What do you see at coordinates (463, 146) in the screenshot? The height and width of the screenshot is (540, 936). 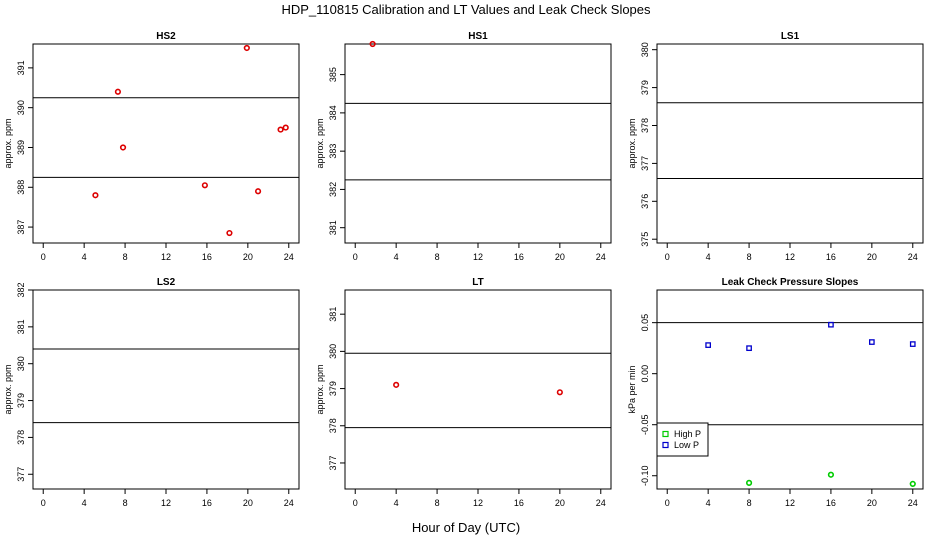 I see `panel-2: HS1 0 4 8 12 16 20 24 381 382 383 384 385 approx. ppm` at bounding box center [463, 146].